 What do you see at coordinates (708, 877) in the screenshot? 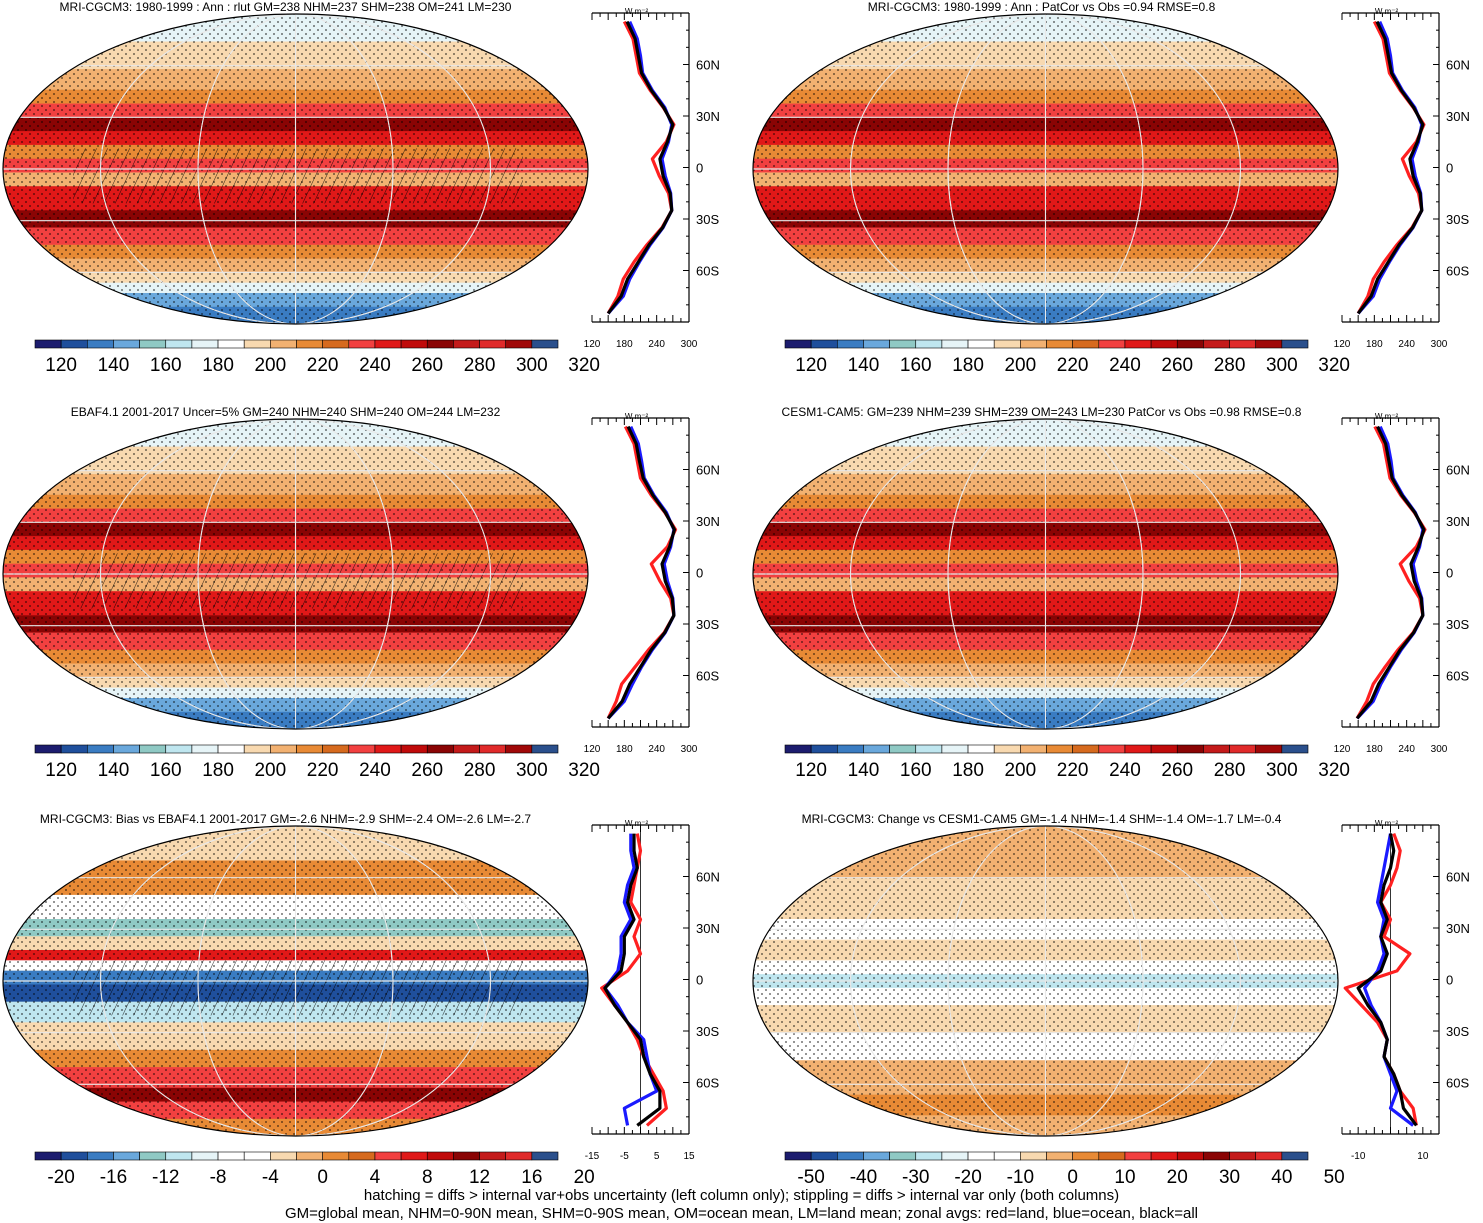
I see `lat-label: 60N` at bounding box center [708, 877].